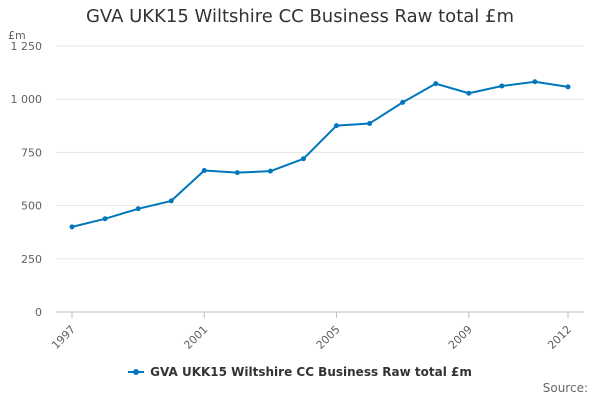 This screenshot has width=600, height=400. I want to click on x-axis-ticks: 1997 2001 2005 2009 2012, so click(311, 332).